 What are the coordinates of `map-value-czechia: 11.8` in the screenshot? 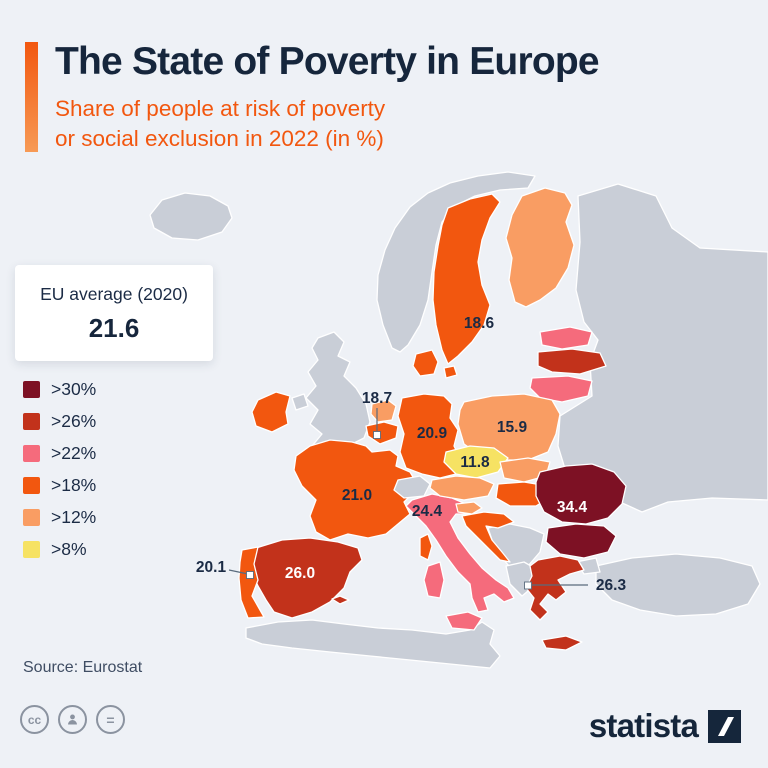 It's located at (475, 462).